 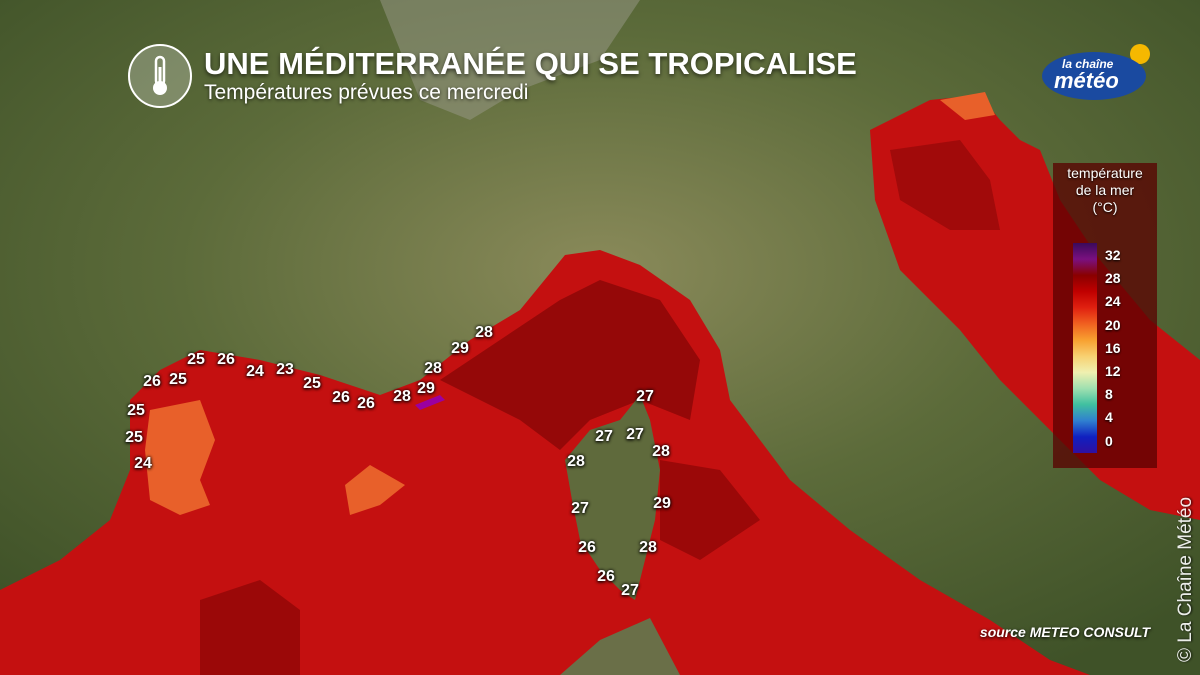 I want to click on legend-title-line: (°C), so click(x=1105, y=207).